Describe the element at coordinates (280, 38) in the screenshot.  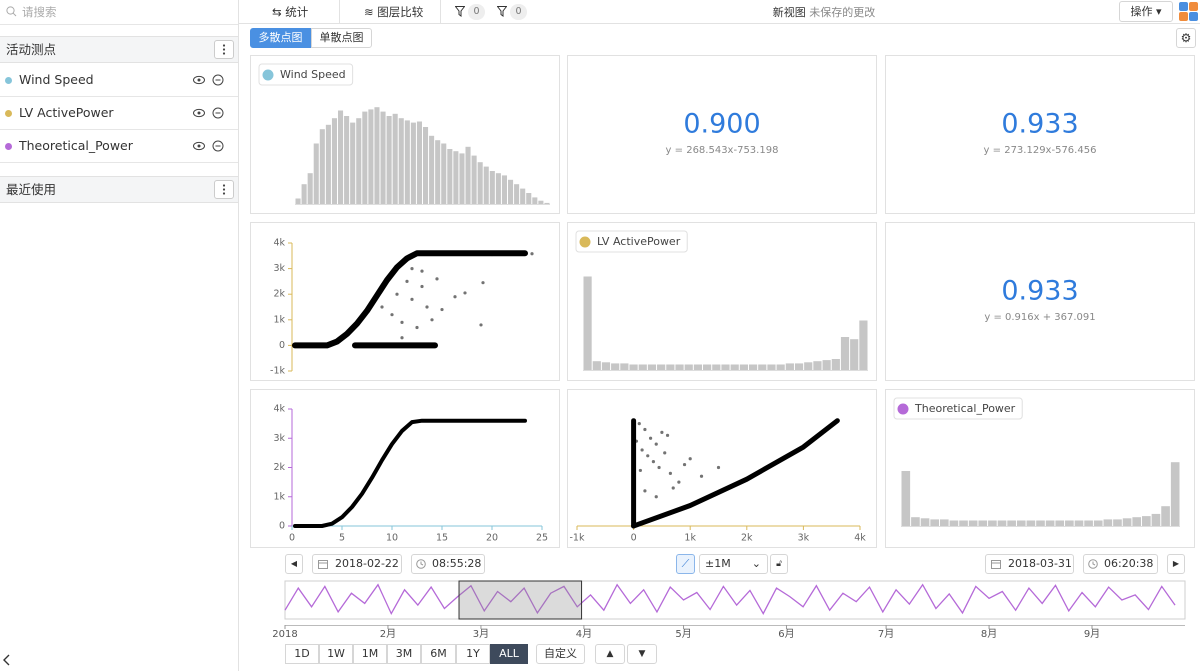
I see `subtab: 多散点图` at that location.